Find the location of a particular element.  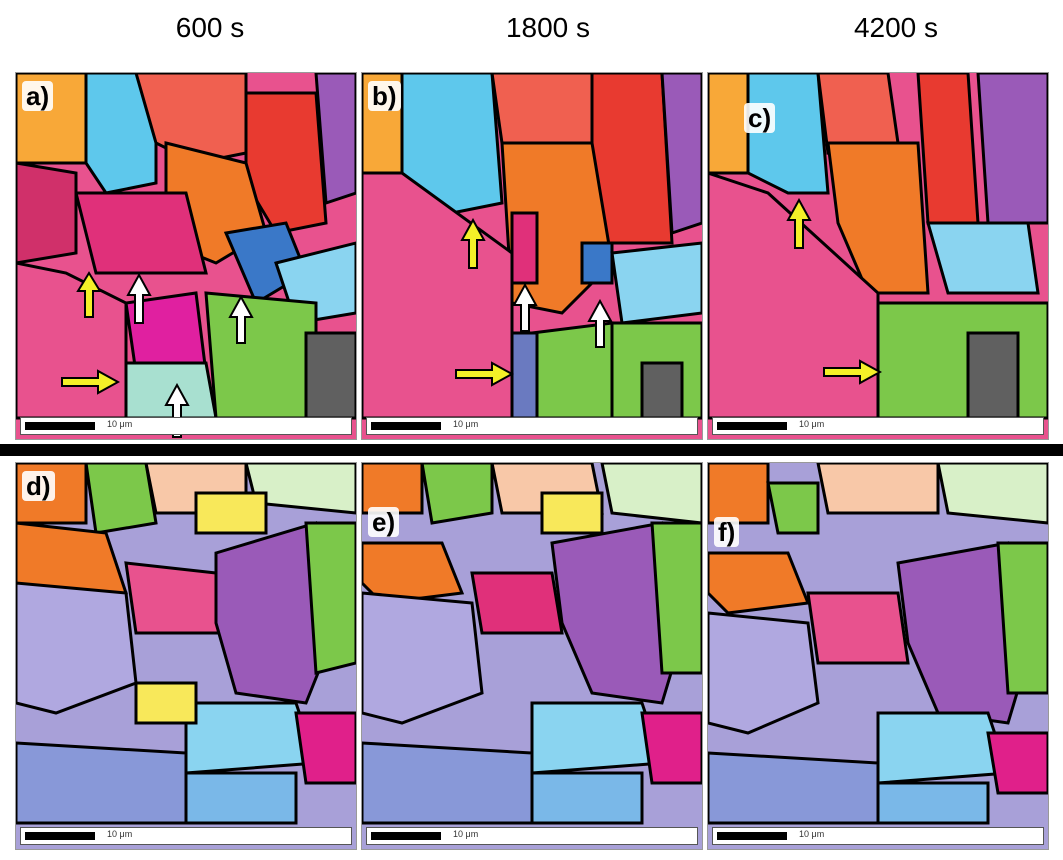

grain-map-b is located at coordinates (532, 256).